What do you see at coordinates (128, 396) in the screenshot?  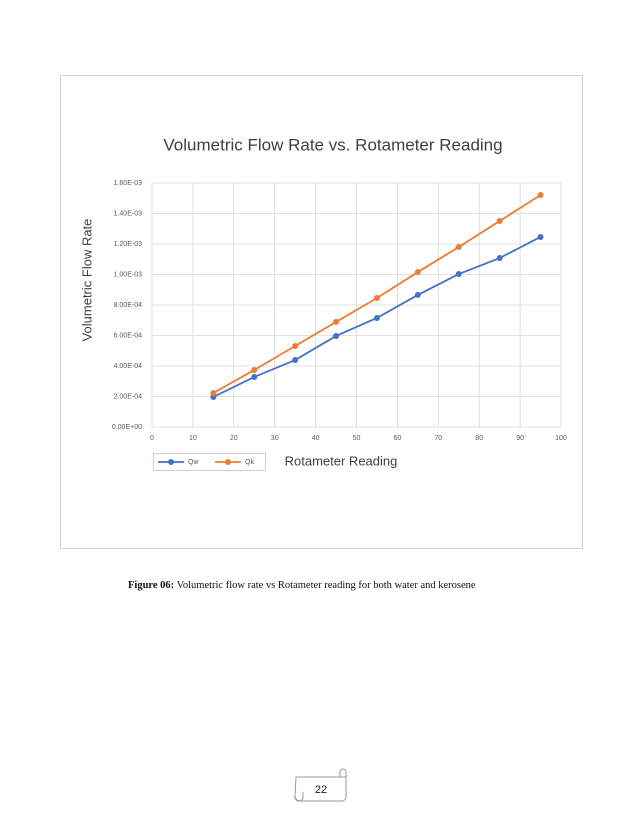 I see `y-tick-label: 2.00E-04` at bounding box center [128, 396].